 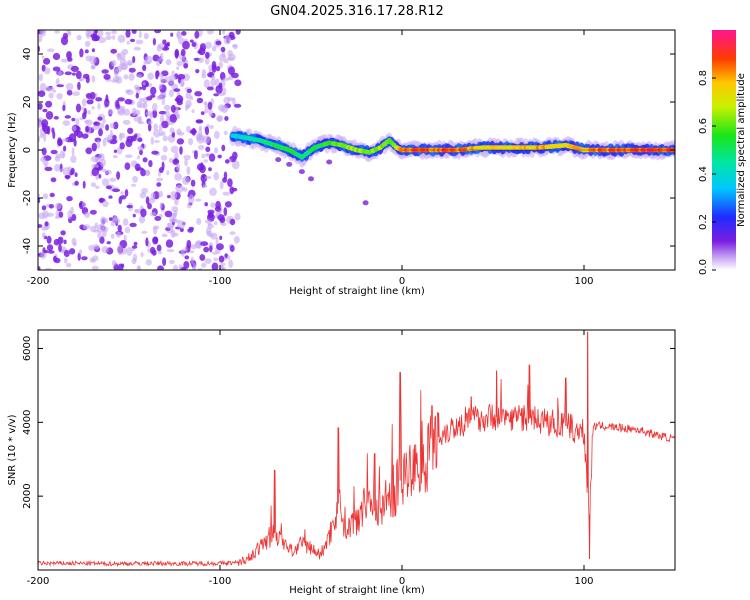 What do you see at coordinates (357, 291) in the screenshot?
I see `spectrogram-xlabel: Height of straight line (km)` at bounding box center [357, 291].